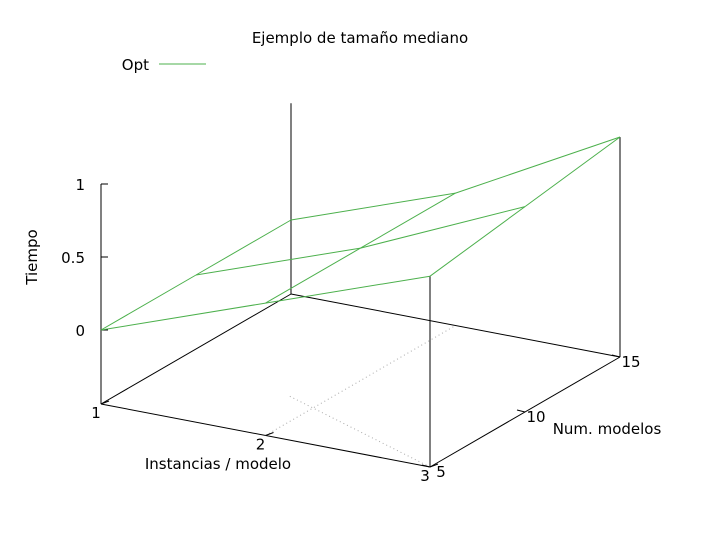 Image resolution: width=720 pixels, height=540 pixels. I want to click on floor-back-edge, so click(455, 325).